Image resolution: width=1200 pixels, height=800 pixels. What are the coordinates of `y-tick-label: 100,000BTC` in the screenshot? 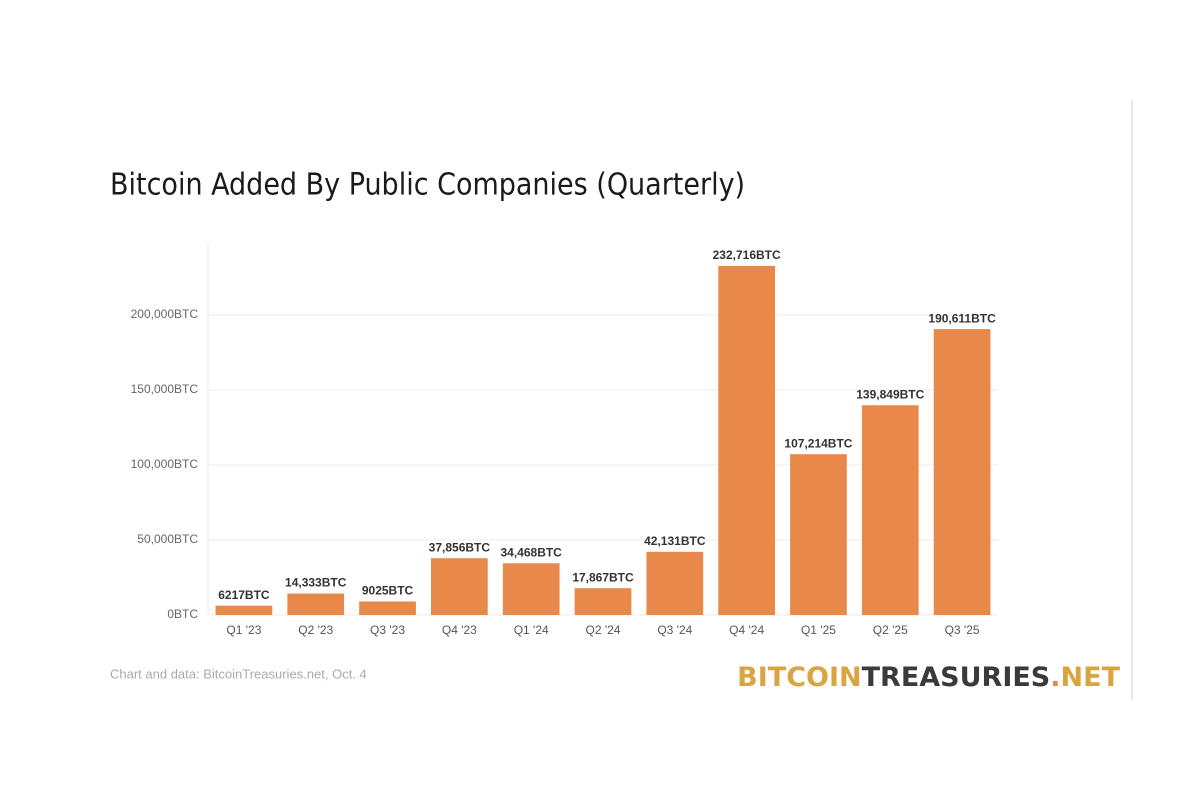 It's located at (165, 464).